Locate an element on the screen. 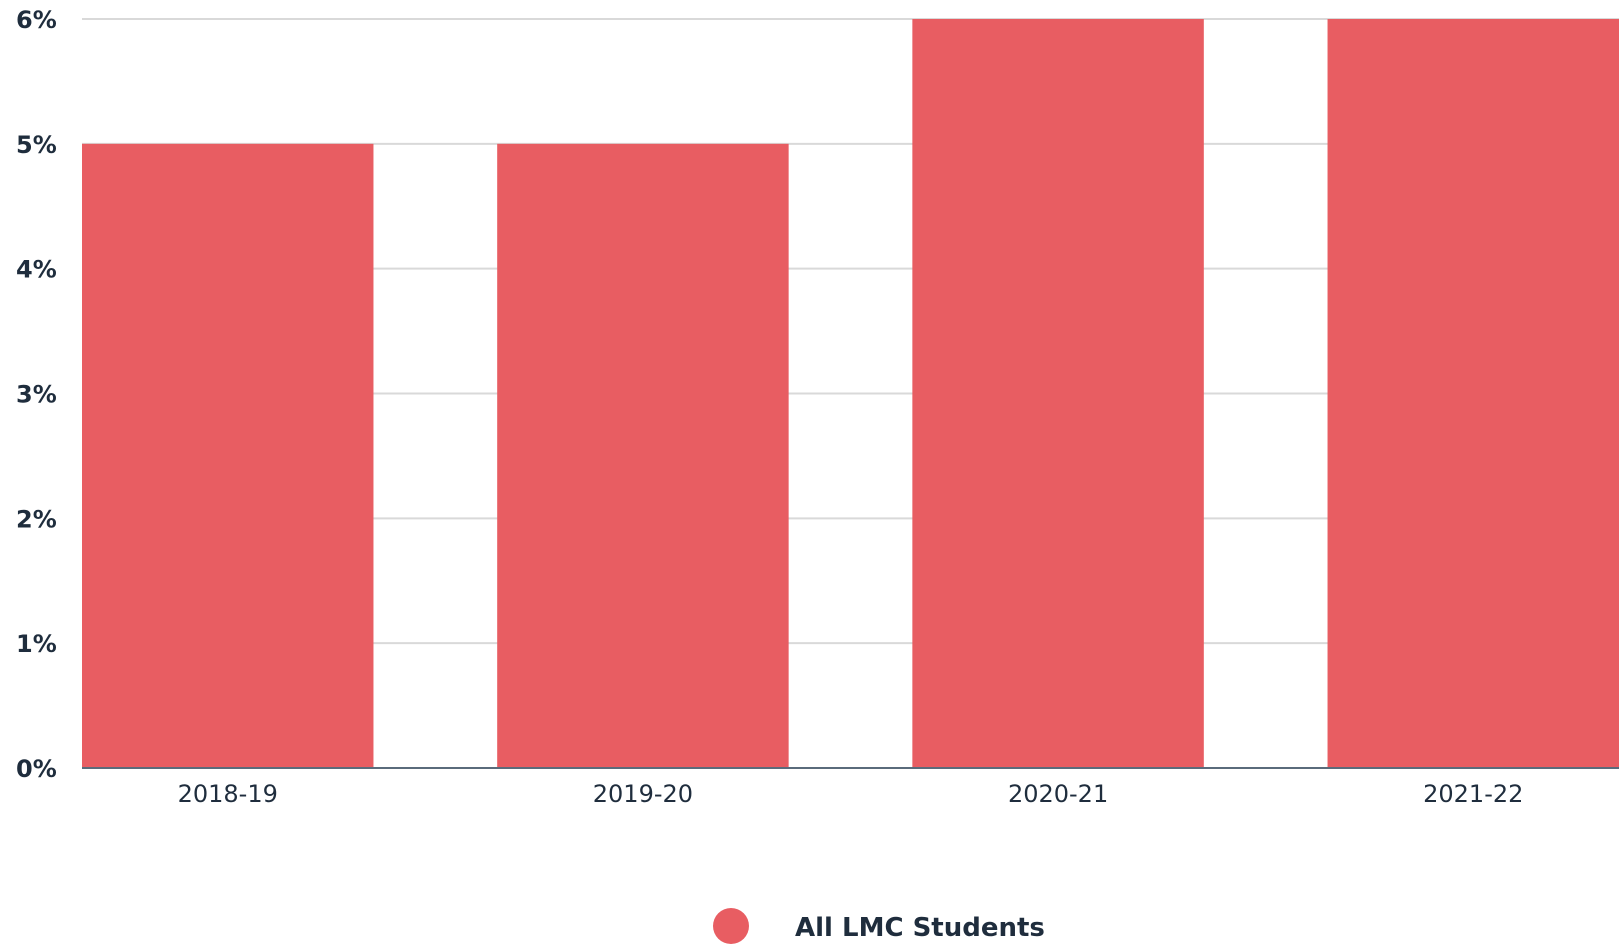 This screenshot has width=1619, height=945. x-tick-label: 2018-19 is located at coordinates (228, 794).